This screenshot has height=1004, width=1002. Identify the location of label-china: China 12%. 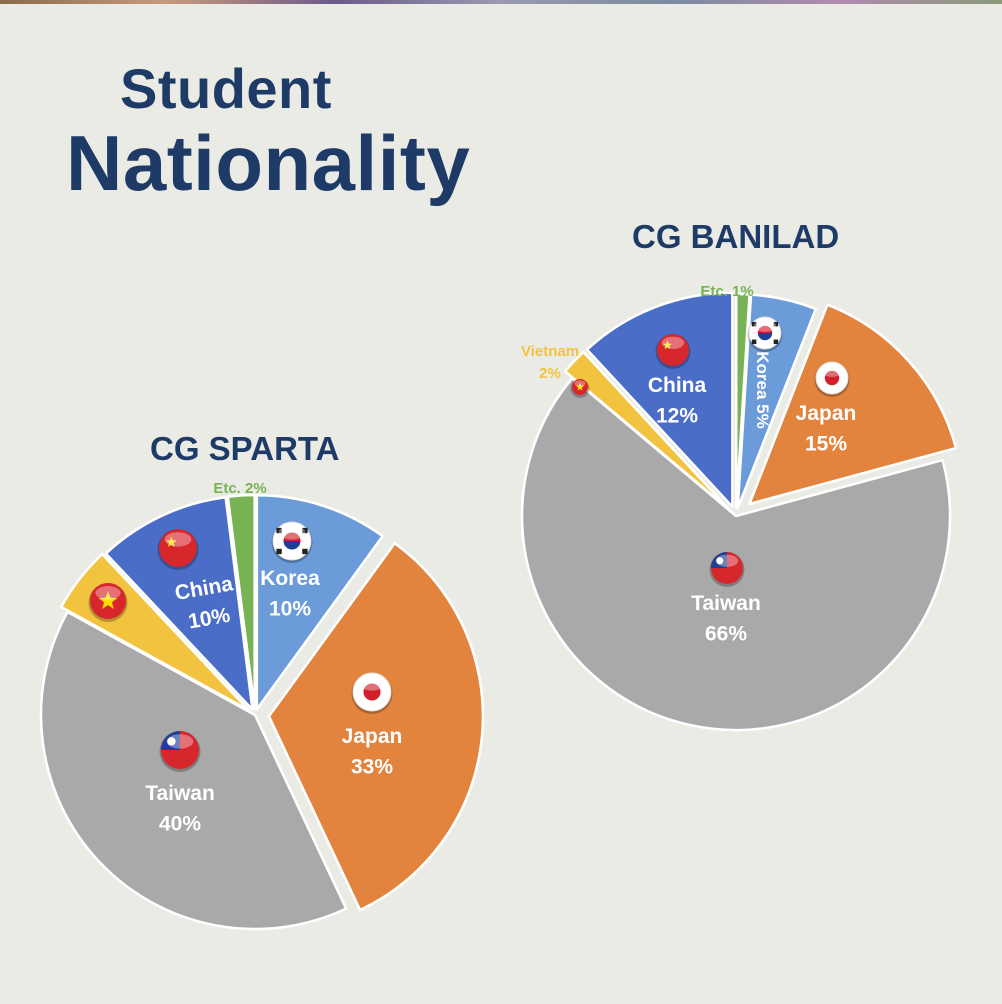
(677, 400).